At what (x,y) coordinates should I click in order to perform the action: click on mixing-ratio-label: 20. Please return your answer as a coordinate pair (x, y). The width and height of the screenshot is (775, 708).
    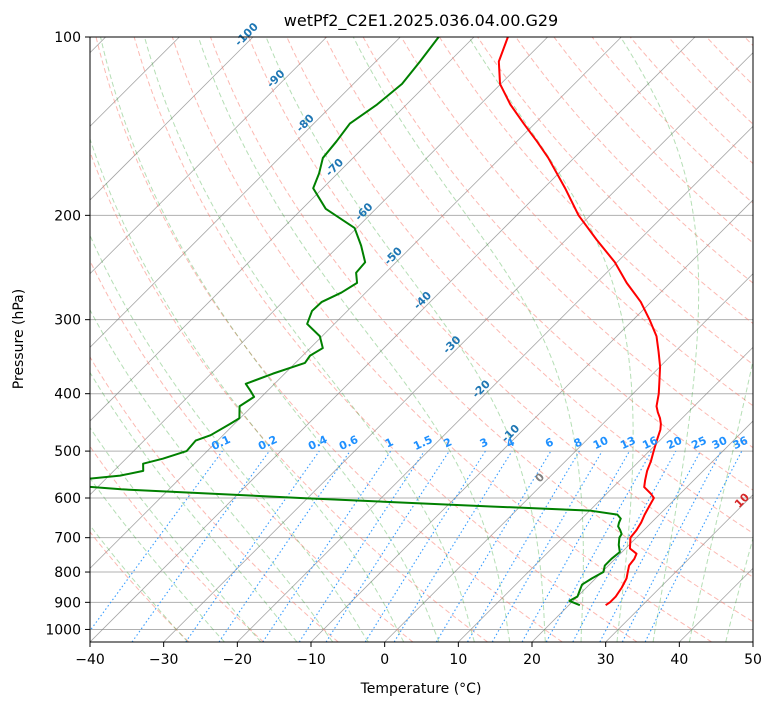
    Looking at the image, I should click on (675, 443).